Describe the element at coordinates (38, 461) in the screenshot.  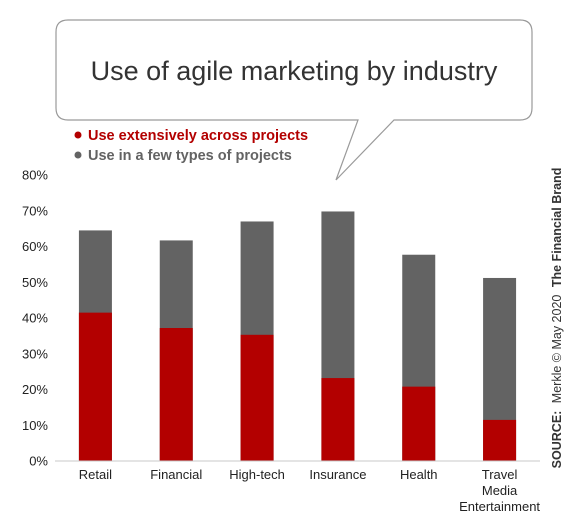
I see `y-tick-label: 0%` at that location.